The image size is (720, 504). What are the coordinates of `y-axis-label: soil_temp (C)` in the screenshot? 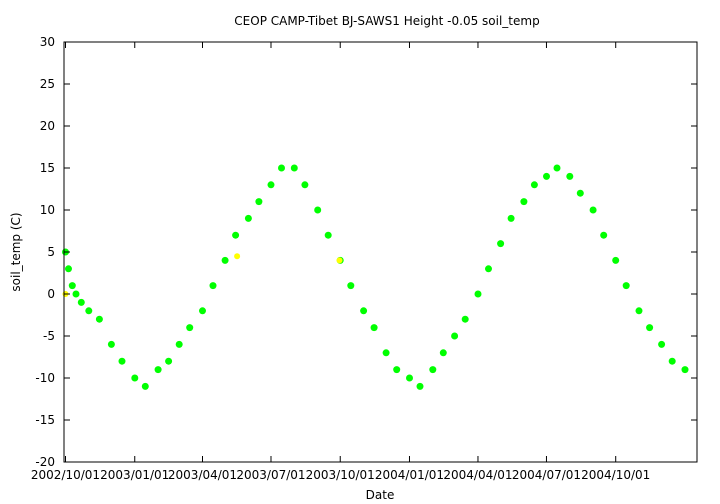 It's located at (16, 251).